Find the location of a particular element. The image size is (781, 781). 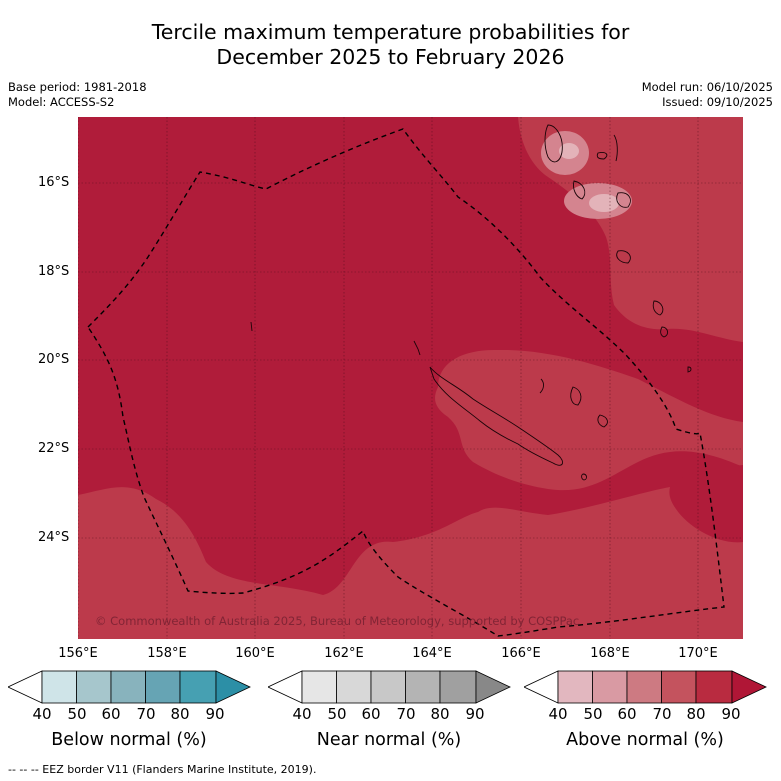

region-new-caledonia is located at coordinates (589, 420).